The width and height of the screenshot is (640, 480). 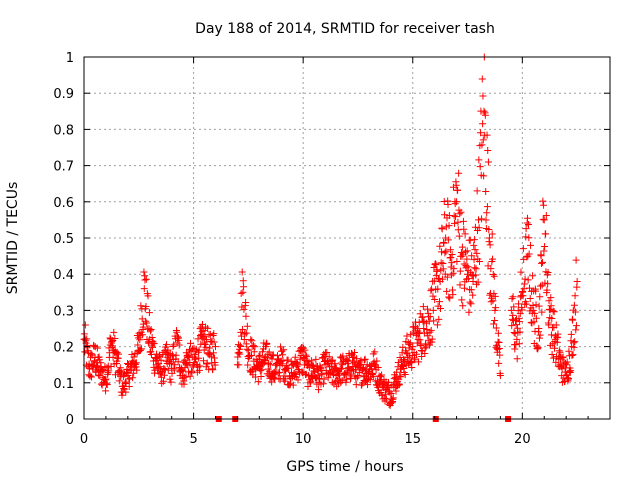 What do you see at coordinates (63, 203) in the screenshot?
I see `y-tick-label: 0.6` at bounding box center [63, 203].